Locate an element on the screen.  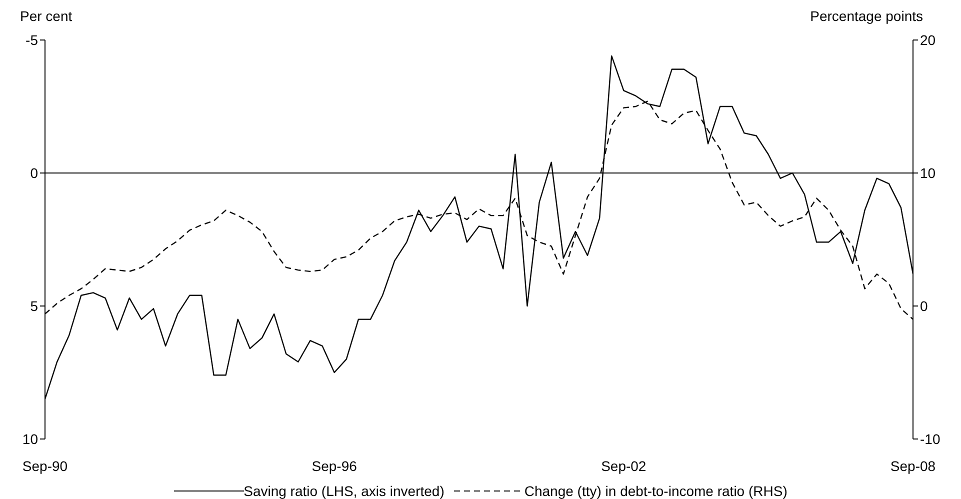
y-axis-title: Per cent is located at coordinates (46, 16).